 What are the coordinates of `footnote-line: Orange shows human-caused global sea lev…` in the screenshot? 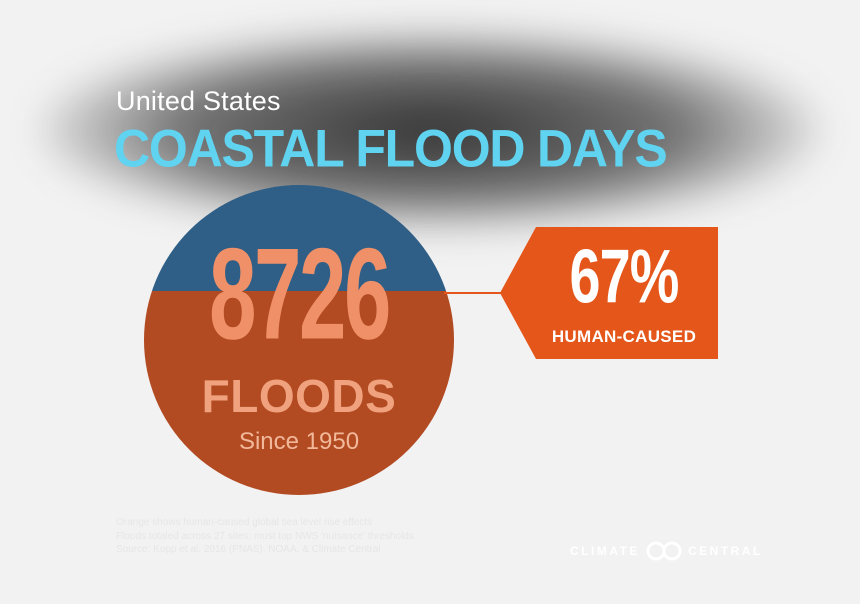 It's located at (244, 522).